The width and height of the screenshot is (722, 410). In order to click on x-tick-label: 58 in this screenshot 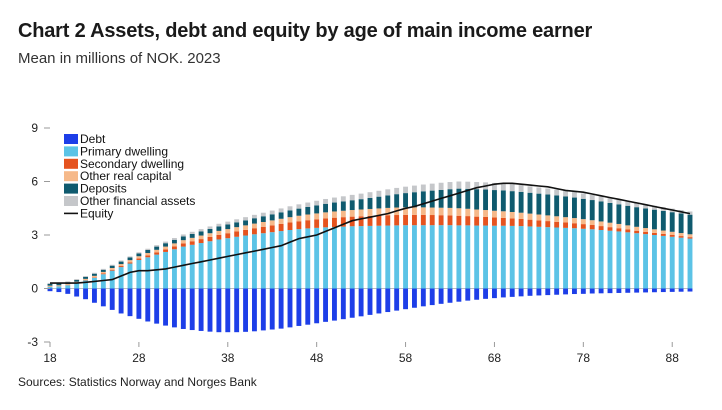, I will do `click(406, 358)`.